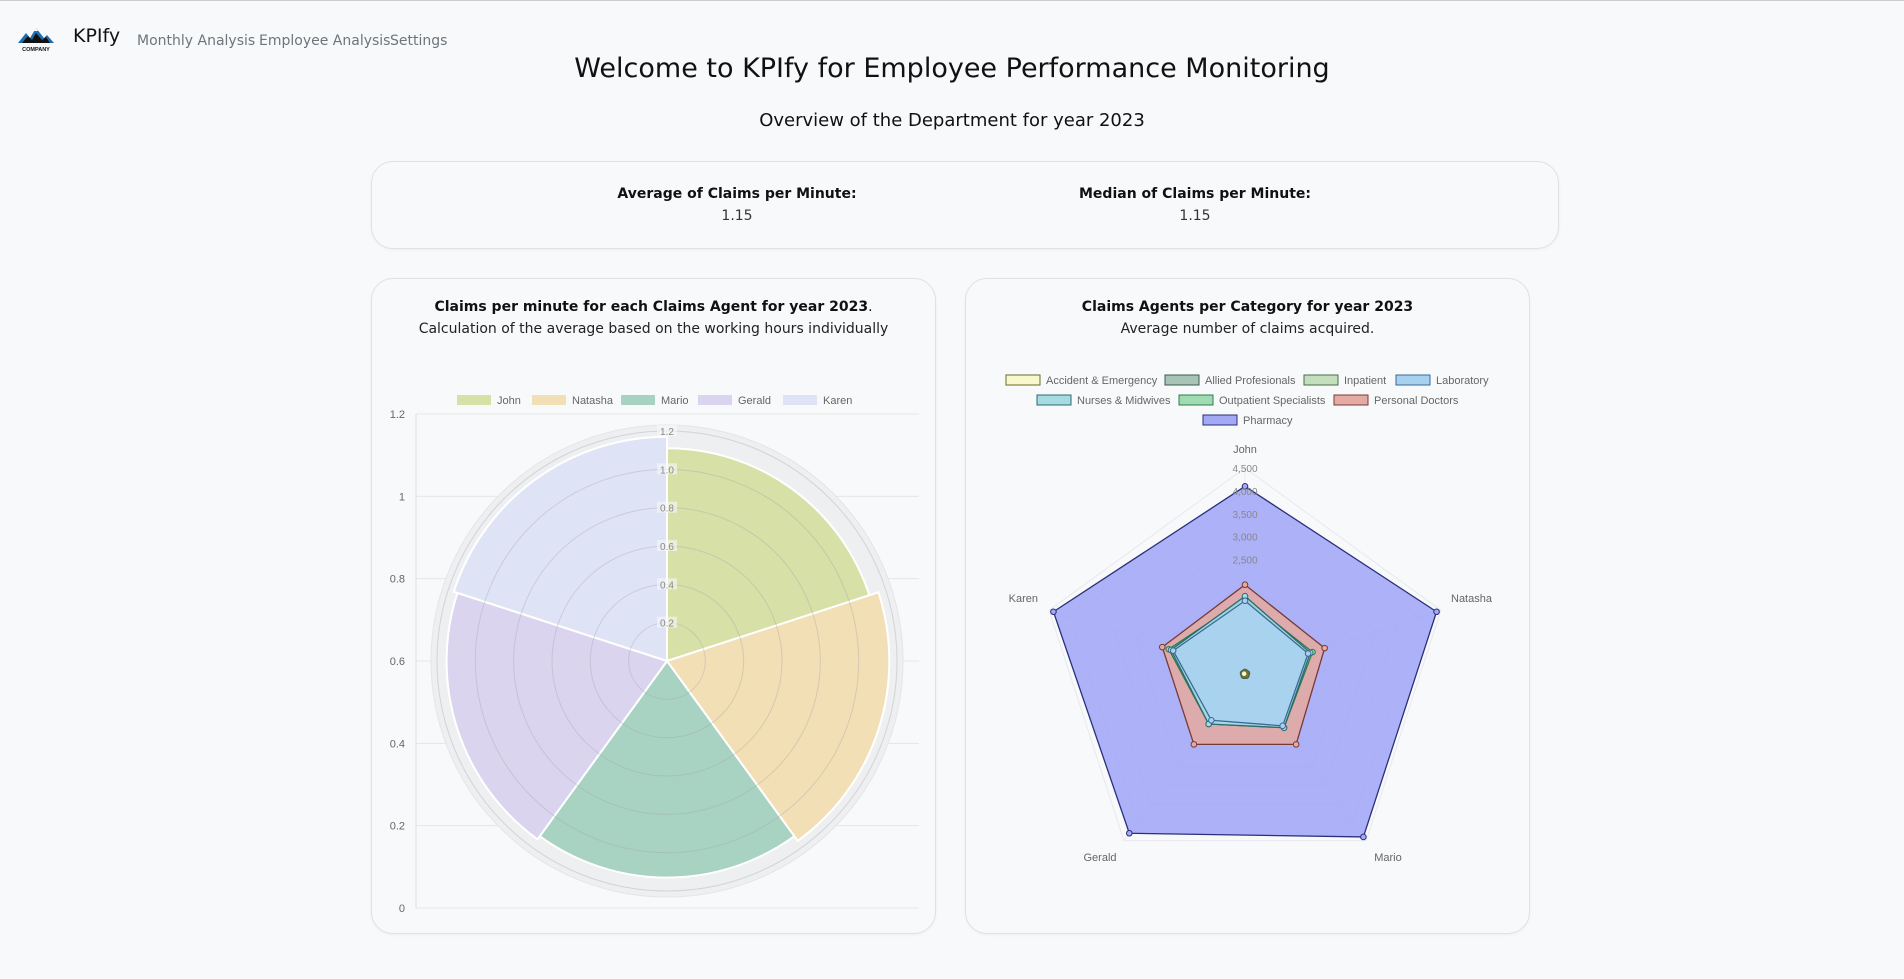 The width and height of the screenshot is (1904, 979). Describe the element at coordinates (36, 50) in the screenshot. I see `logo-text: COMPANY` at that location.